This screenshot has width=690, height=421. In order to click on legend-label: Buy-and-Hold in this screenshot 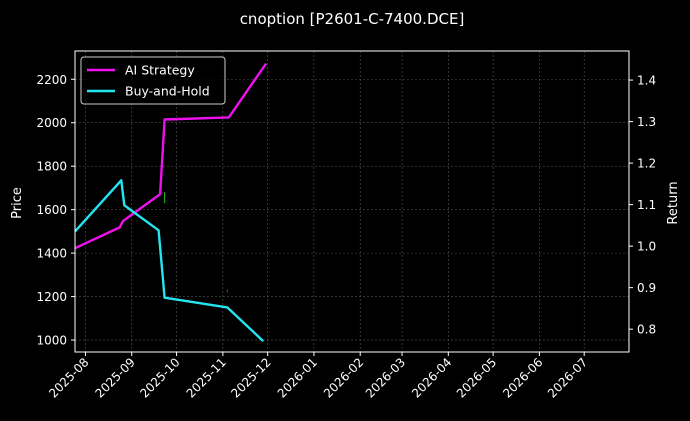, I will do `click(167, 91)`.